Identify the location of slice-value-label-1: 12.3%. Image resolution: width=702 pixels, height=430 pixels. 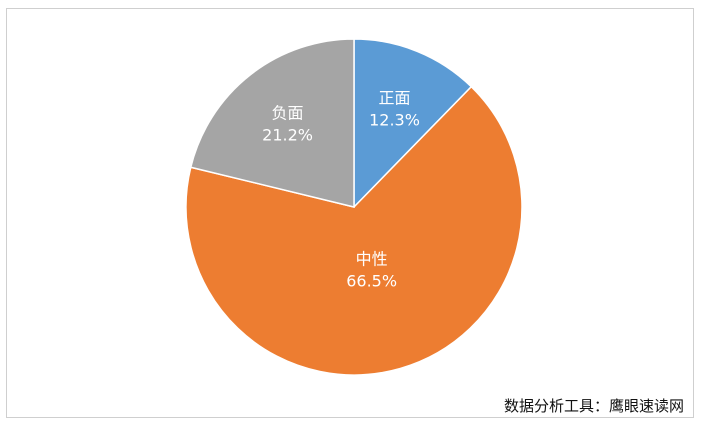
(394, 119).